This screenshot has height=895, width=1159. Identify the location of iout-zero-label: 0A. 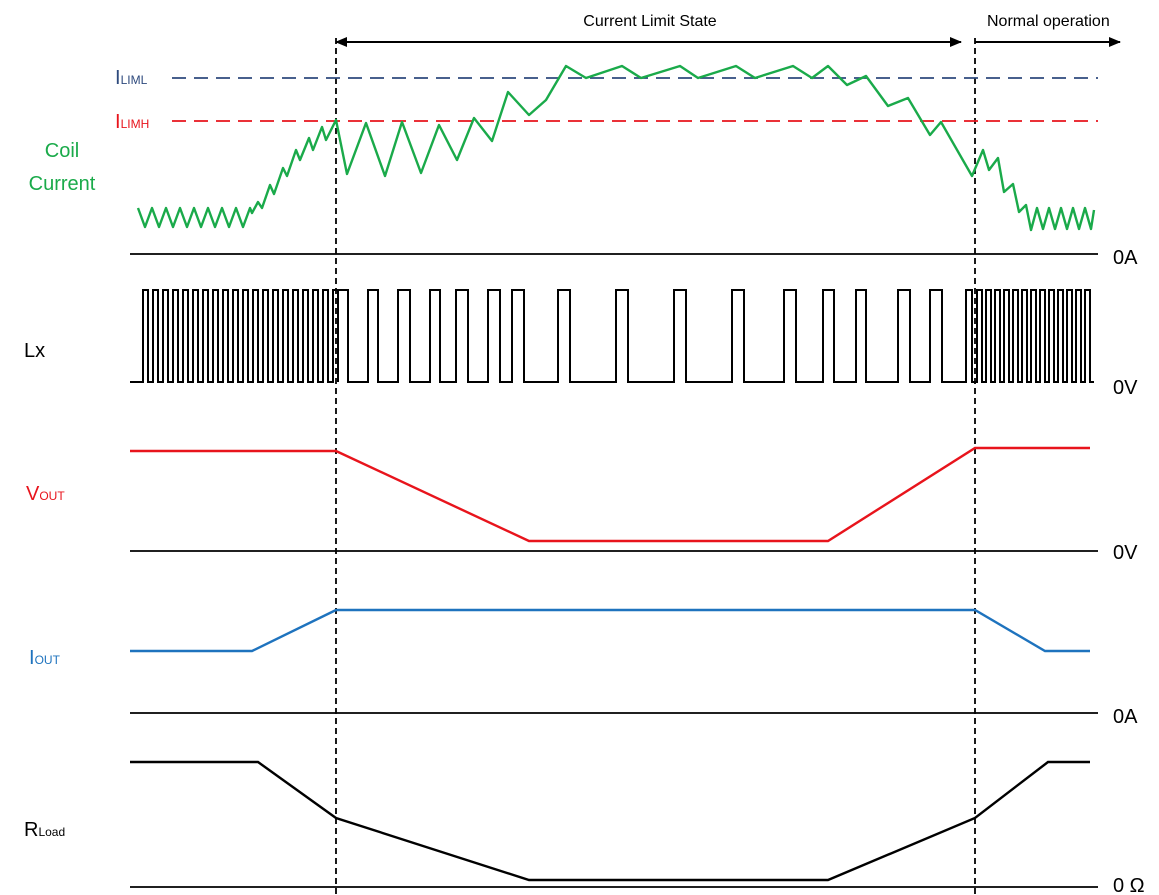
(1125, 717).